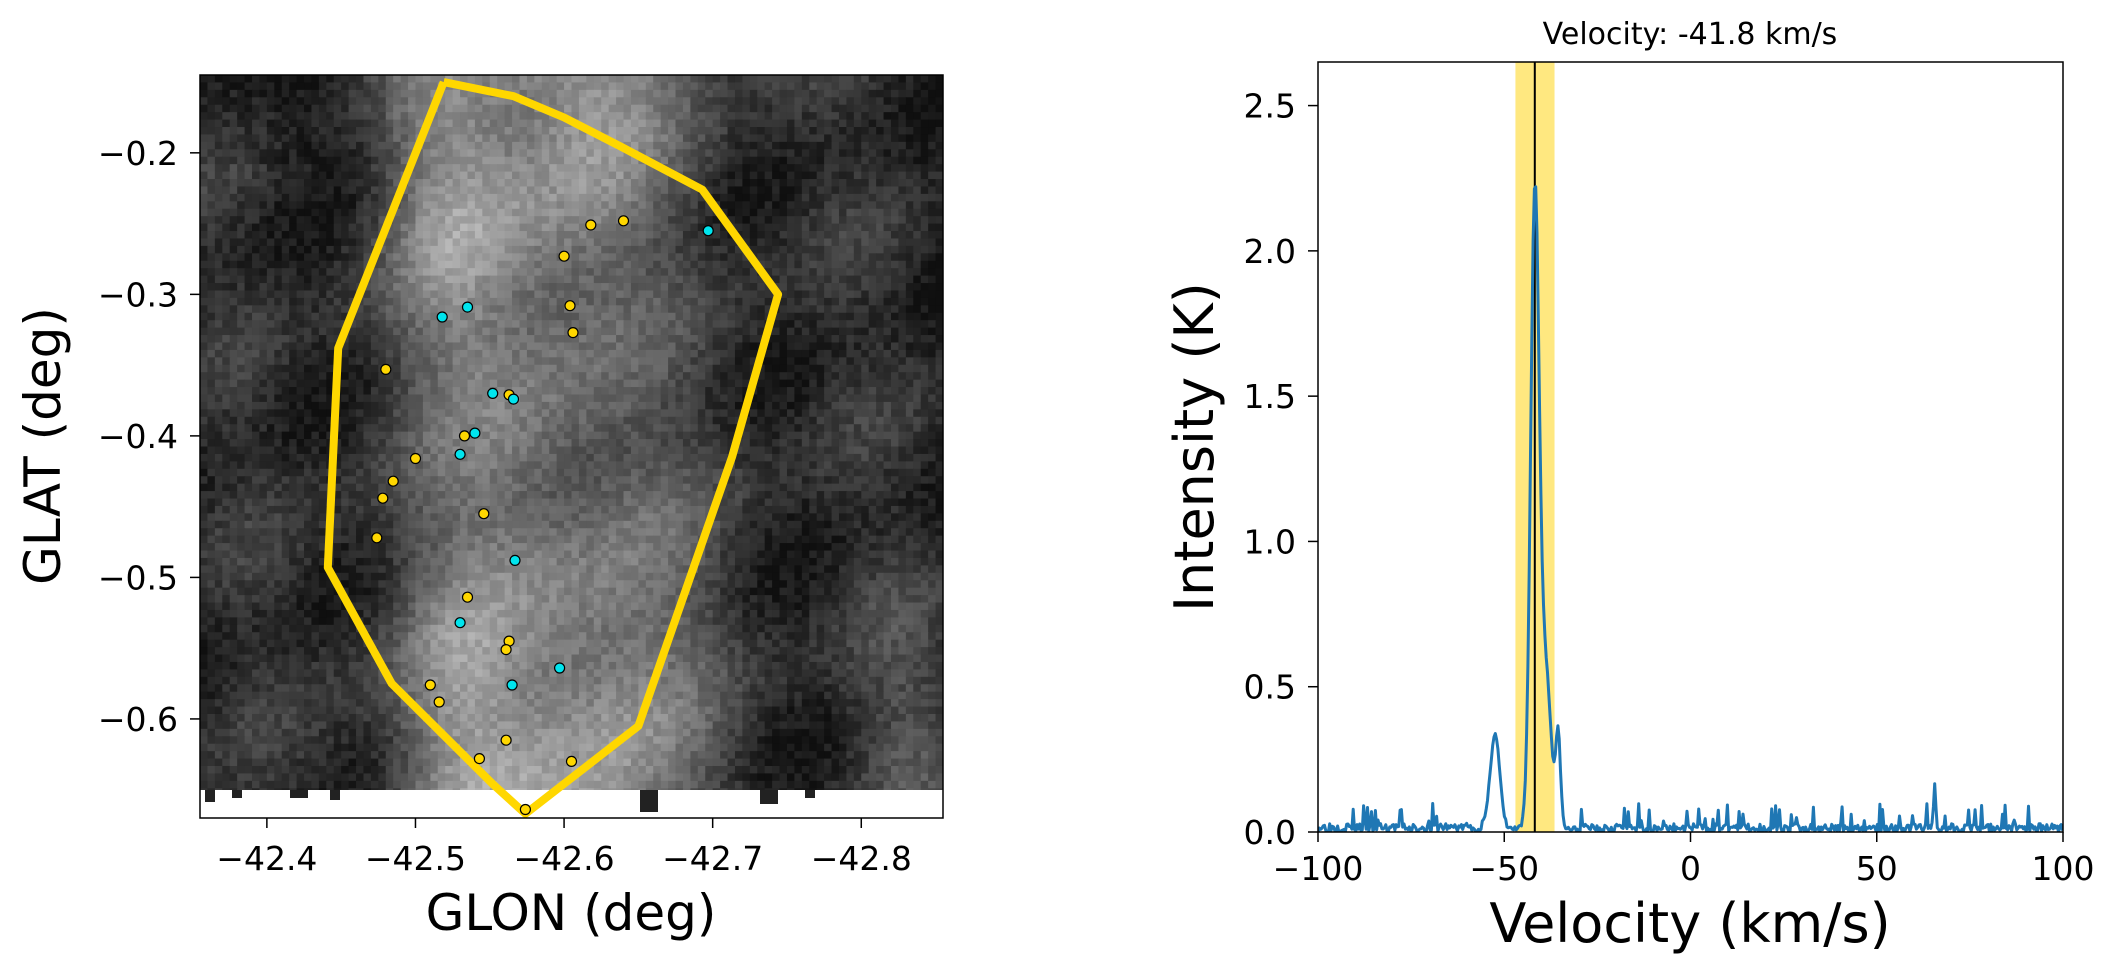 The height and width of the screenshot is (975, 2116). I want to click on spectrum-y-tick-label: 0.0, so click(1270, 832).